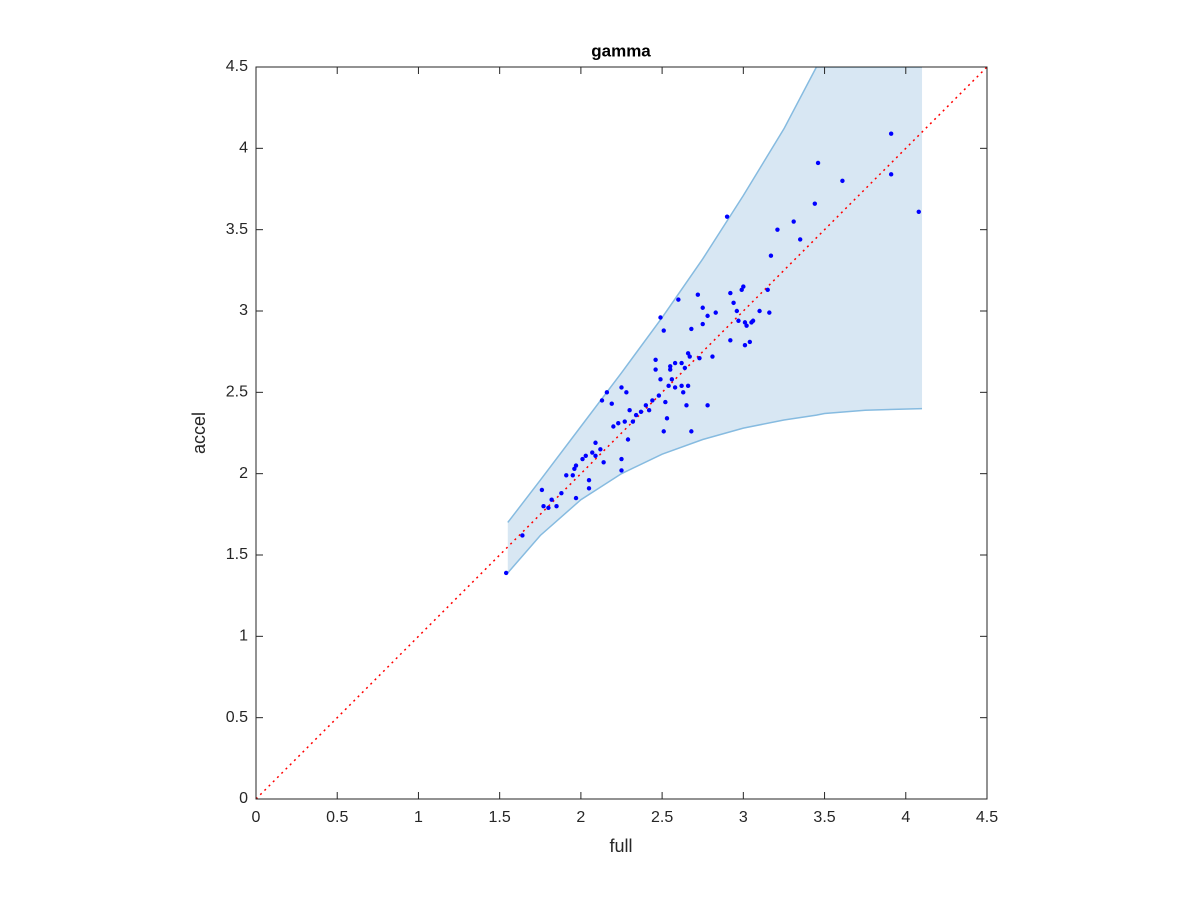  I want to click on x-tick-label: 1.5, so click(500, 817).